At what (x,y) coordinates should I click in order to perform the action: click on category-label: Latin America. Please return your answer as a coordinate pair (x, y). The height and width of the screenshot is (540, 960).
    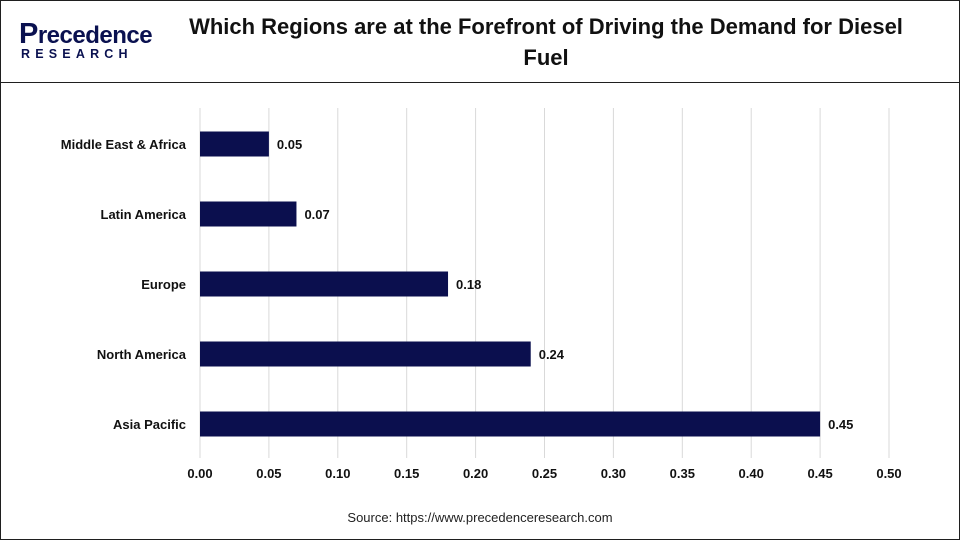
    Looking at the image, I should click on (144, 214).